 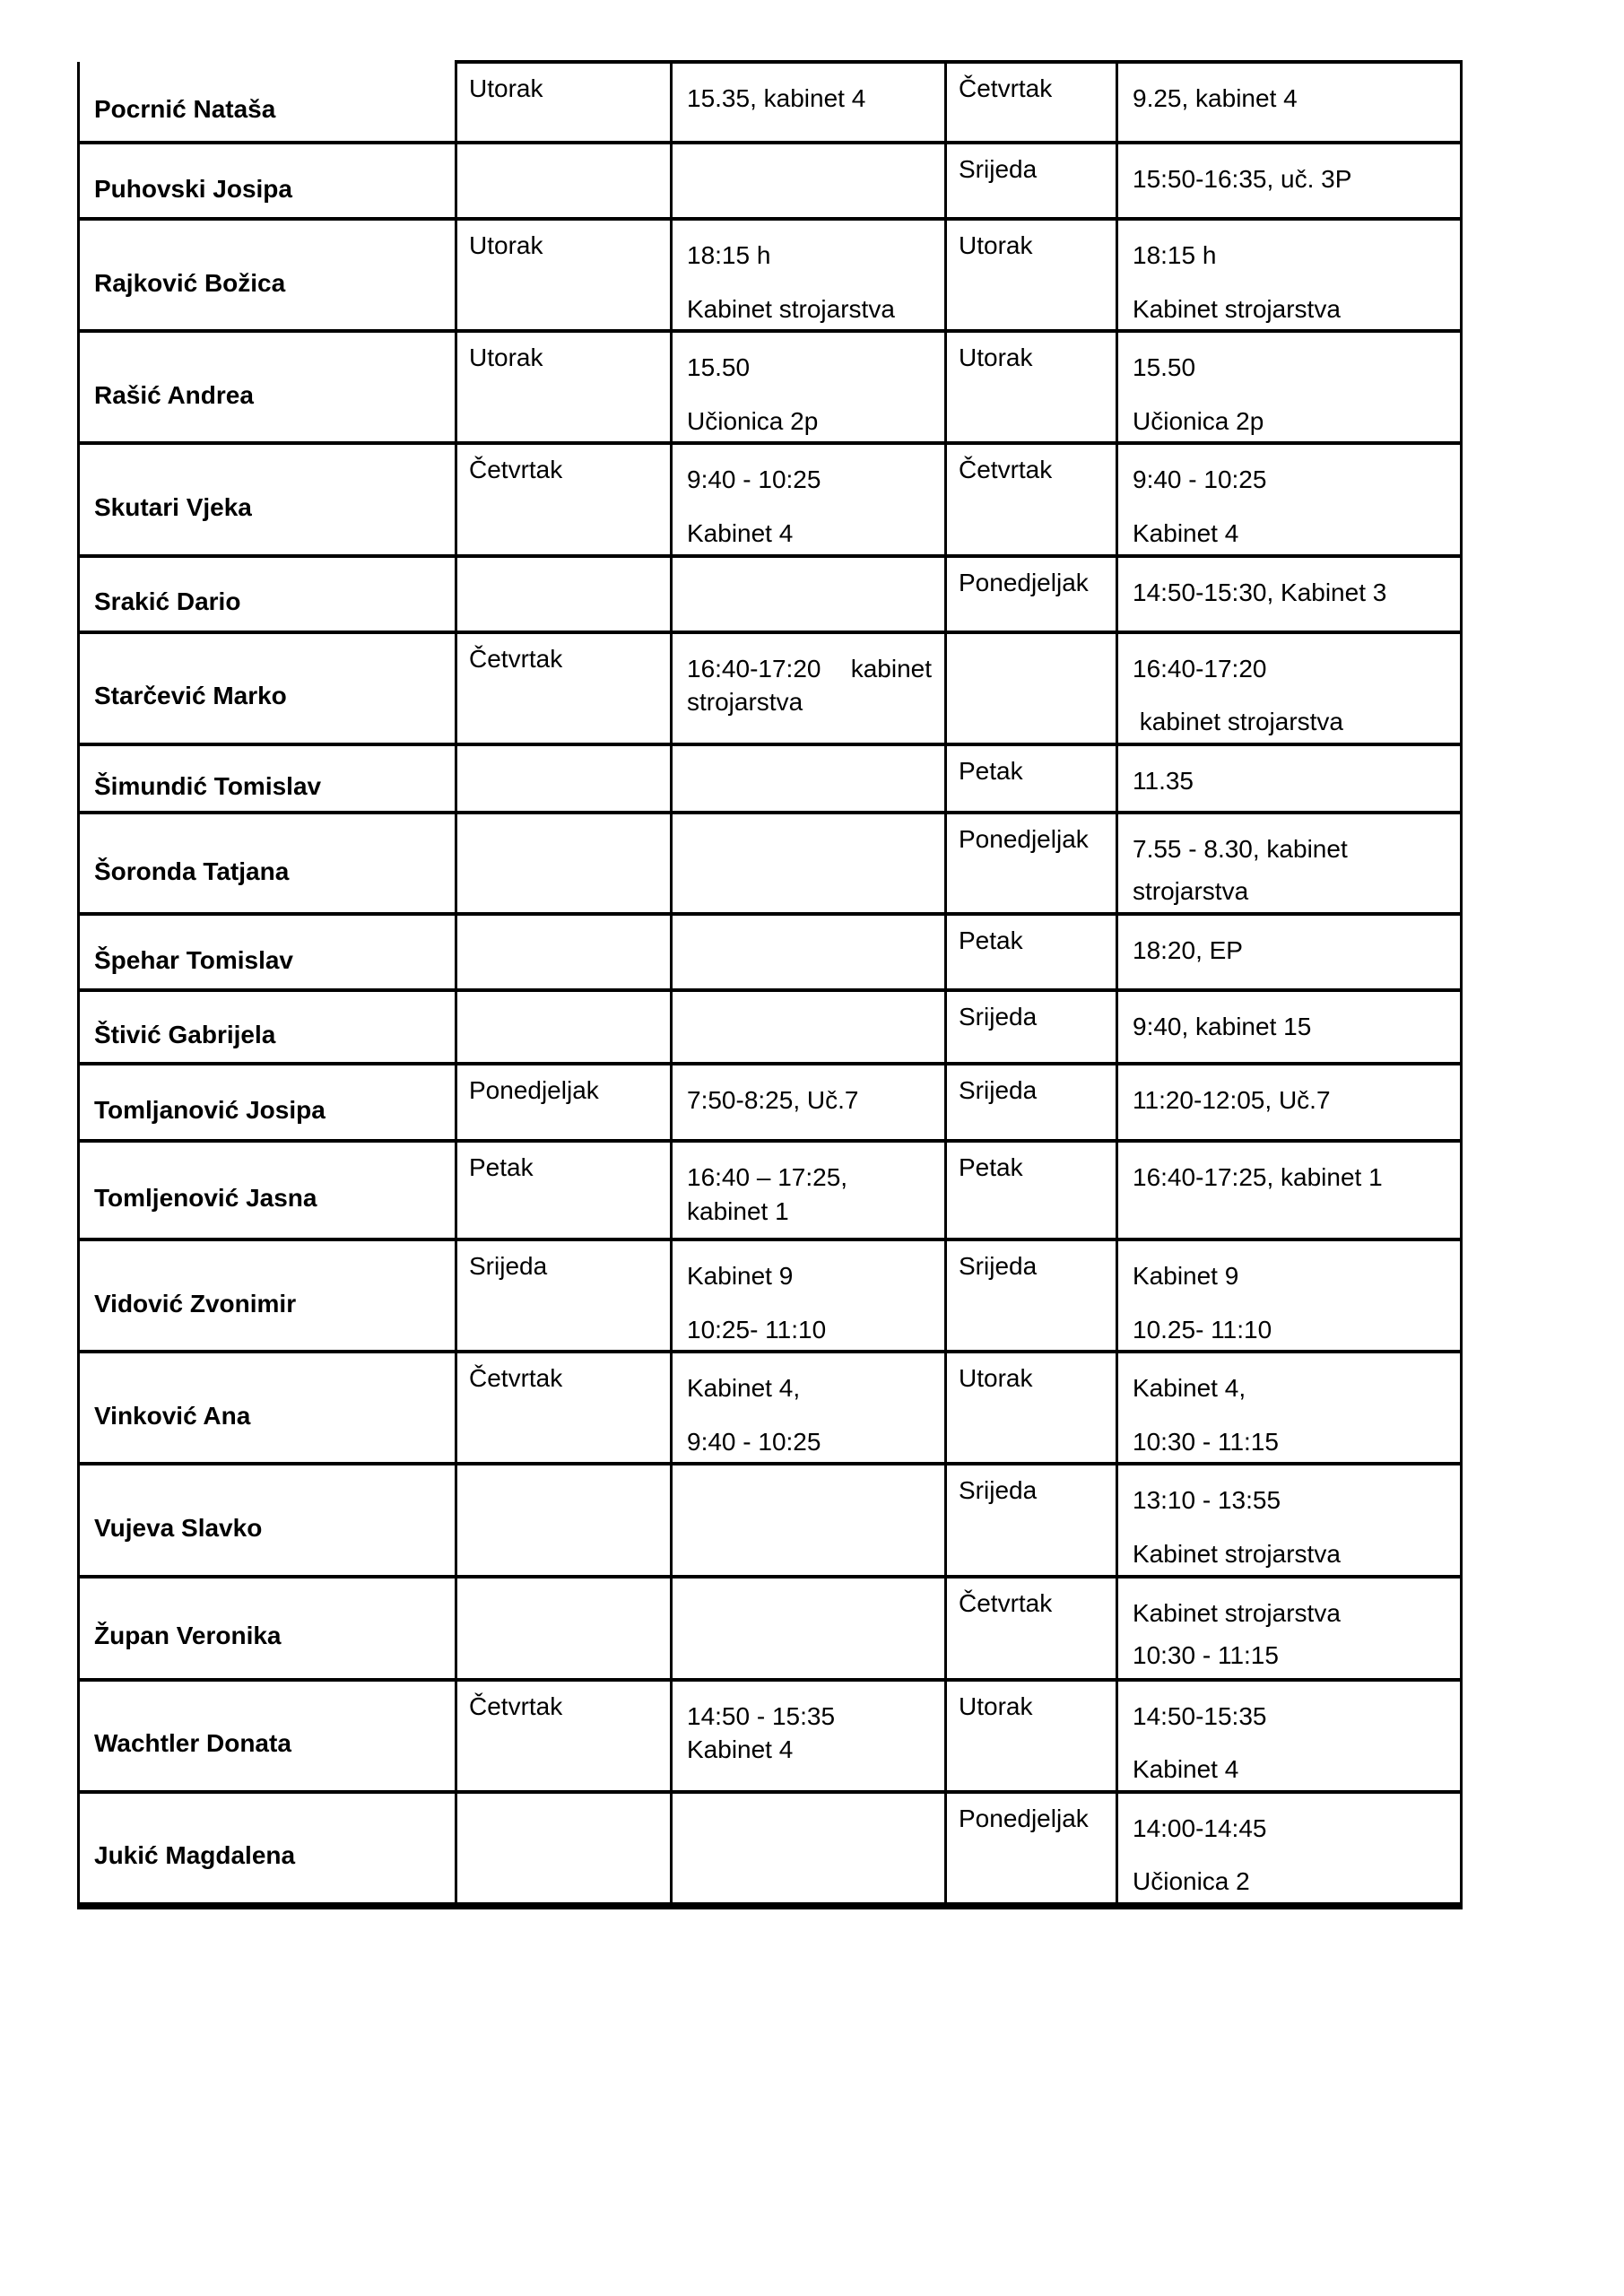 I want to click on time-cell: 14:50-15:30, Kabinet 3, so click(x=1289, y=593).